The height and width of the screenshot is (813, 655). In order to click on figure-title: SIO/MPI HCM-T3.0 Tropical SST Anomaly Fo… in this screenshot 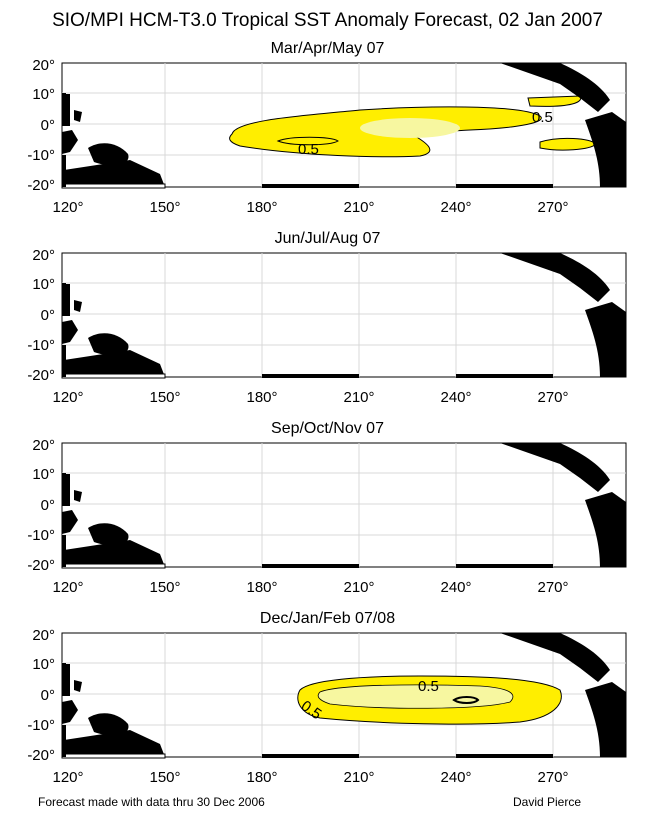, I will do `click(327, 20)`.